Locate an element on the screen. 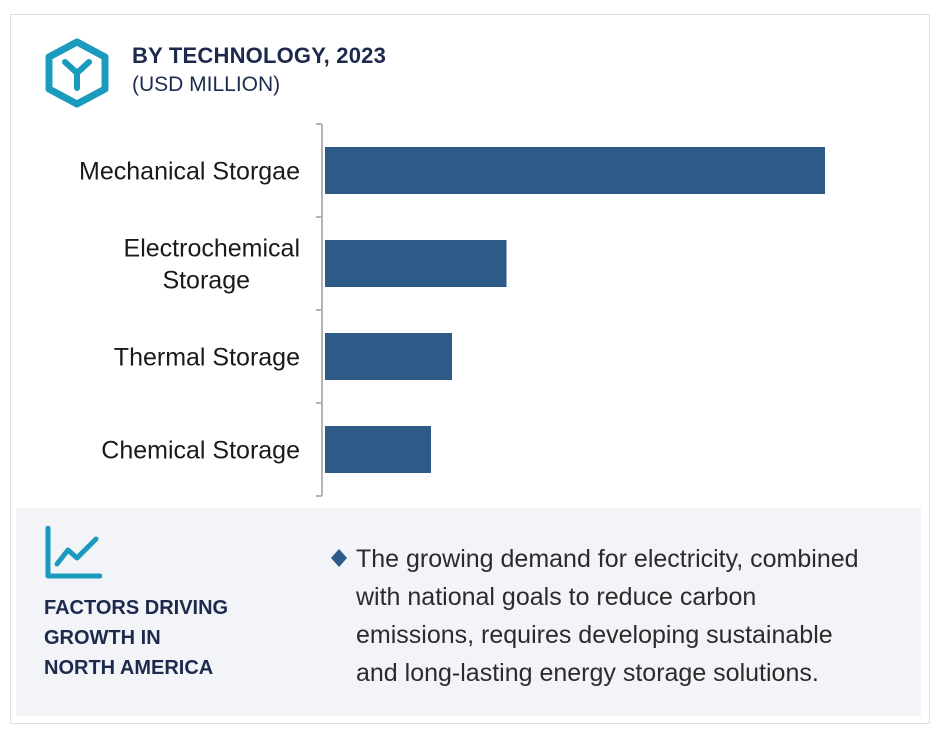 The height and width of the screenshot is (734, 951). line-chart-icon is located at coordinates (73, 552).